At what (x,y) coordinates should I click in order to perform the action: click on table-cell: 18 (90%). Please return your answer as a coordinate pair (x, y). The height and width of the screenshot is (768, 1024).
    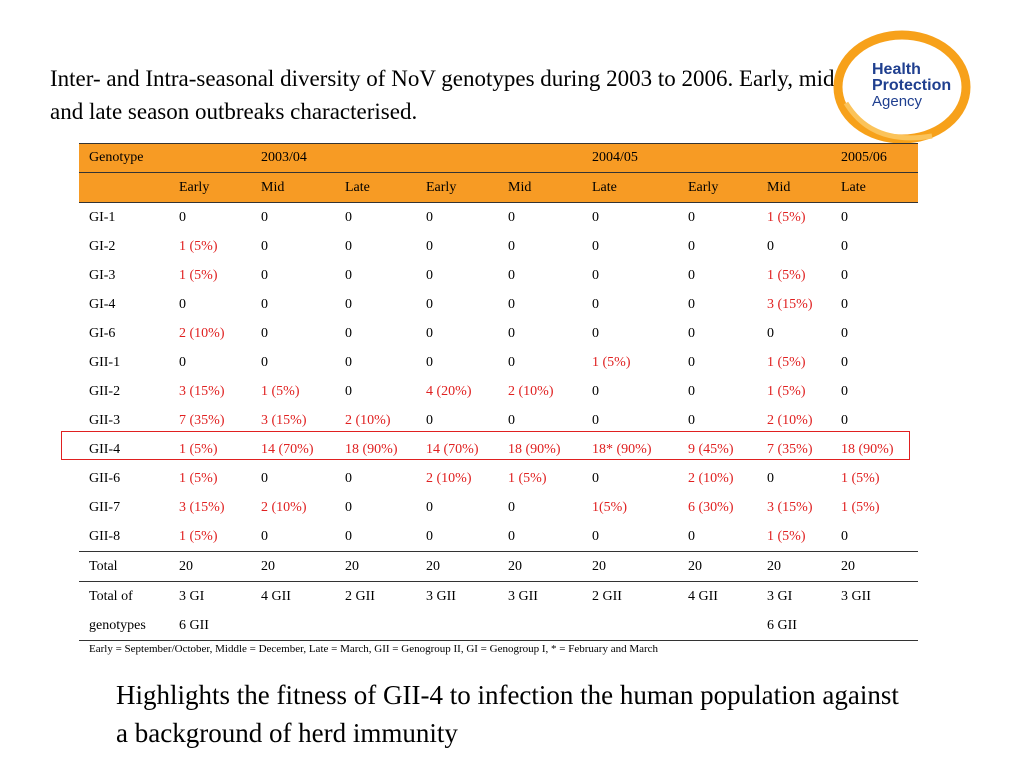
    Looking at the image, I should click on (867, 449).